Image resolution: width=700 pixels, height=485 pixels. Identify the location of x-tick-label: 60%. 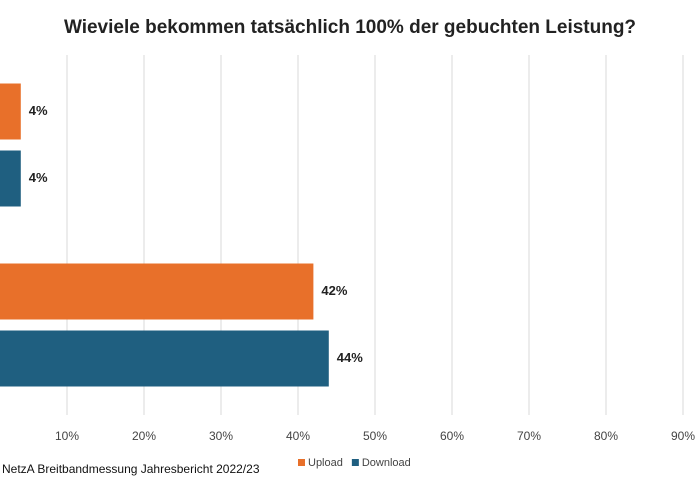
(452, 436).